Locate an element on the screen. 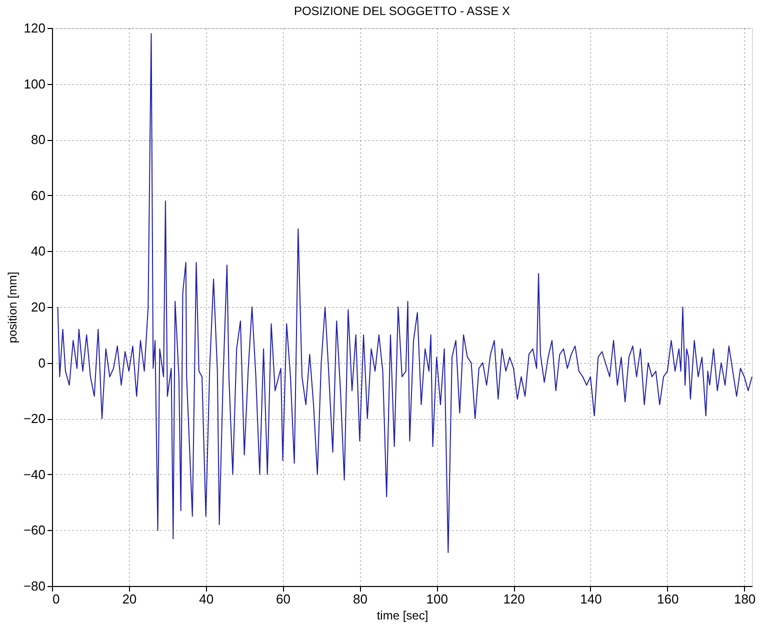 The width and height of the screenshot is (775, 642). y-tick-label: 100 is located at coordinates (35, 84).